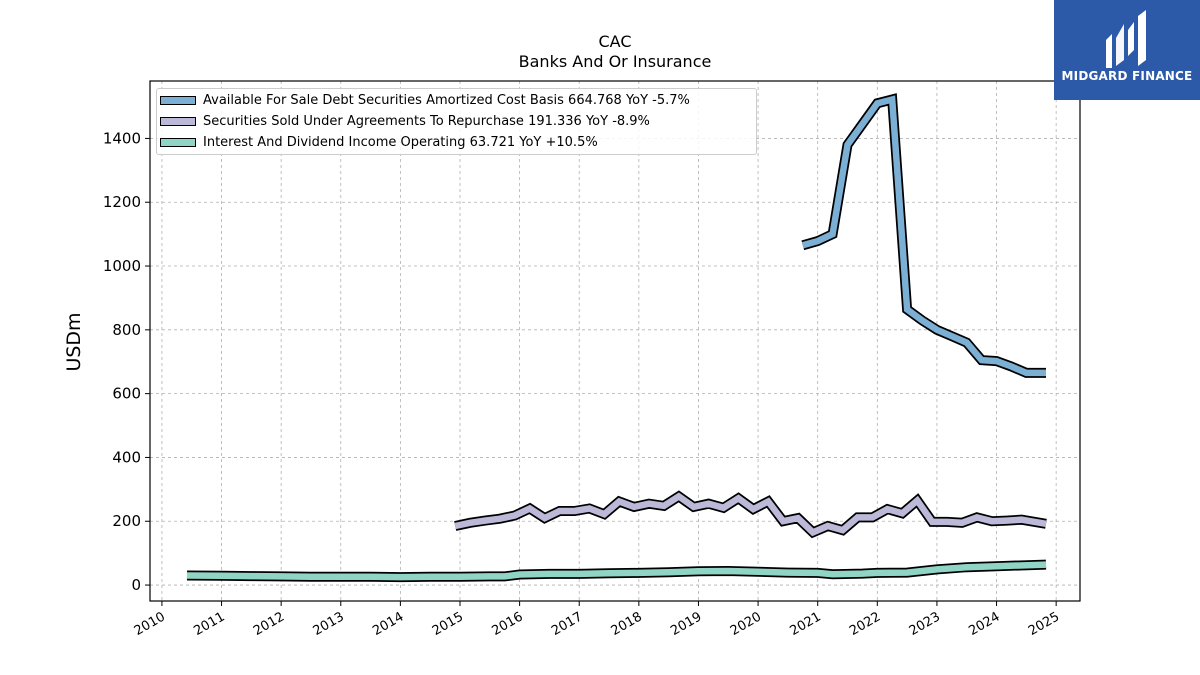 The height and width of the screenshot is (675, 1200). Describe the element at coordinates (865, 624) in the screenshot. I see `x-tick-label: 2022` at that location.